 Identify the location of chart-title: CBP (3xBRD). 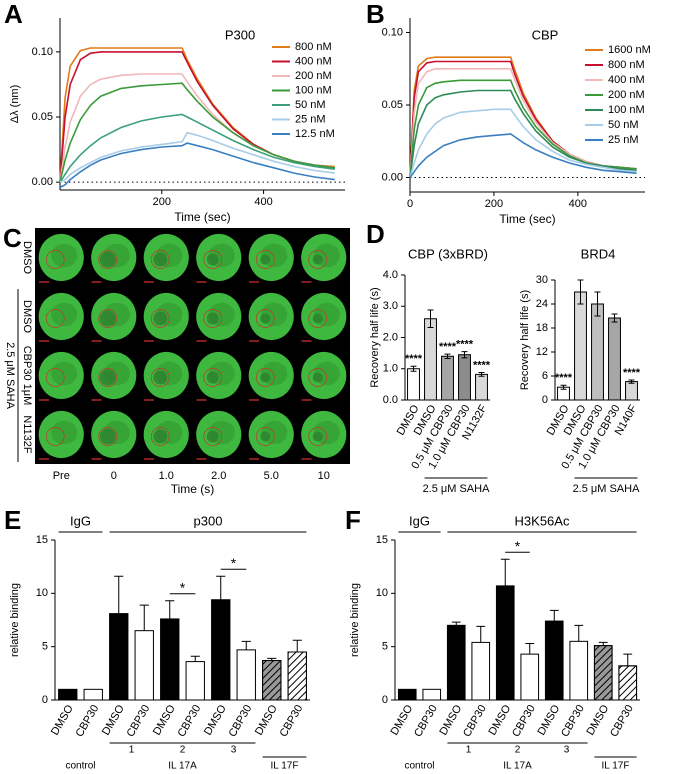
(448, 253).